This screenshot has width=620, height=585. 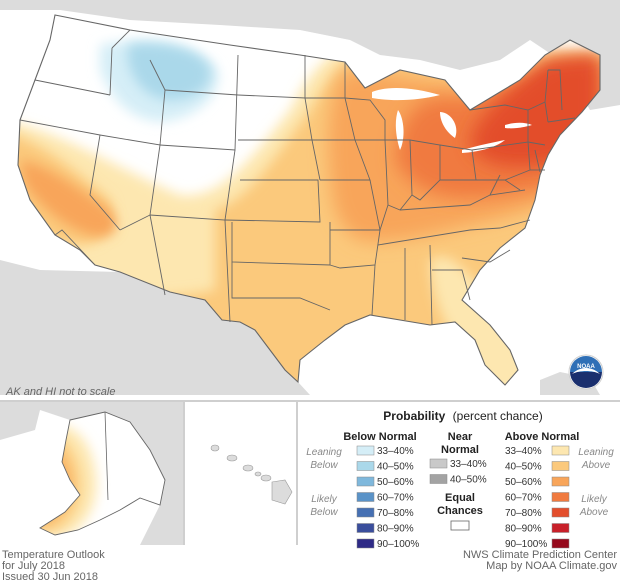 What do you see at coordinates (526, 544) in the screenshot?
I see `above-bin-label-6: 90–100%` at bounding box center [526, 544].